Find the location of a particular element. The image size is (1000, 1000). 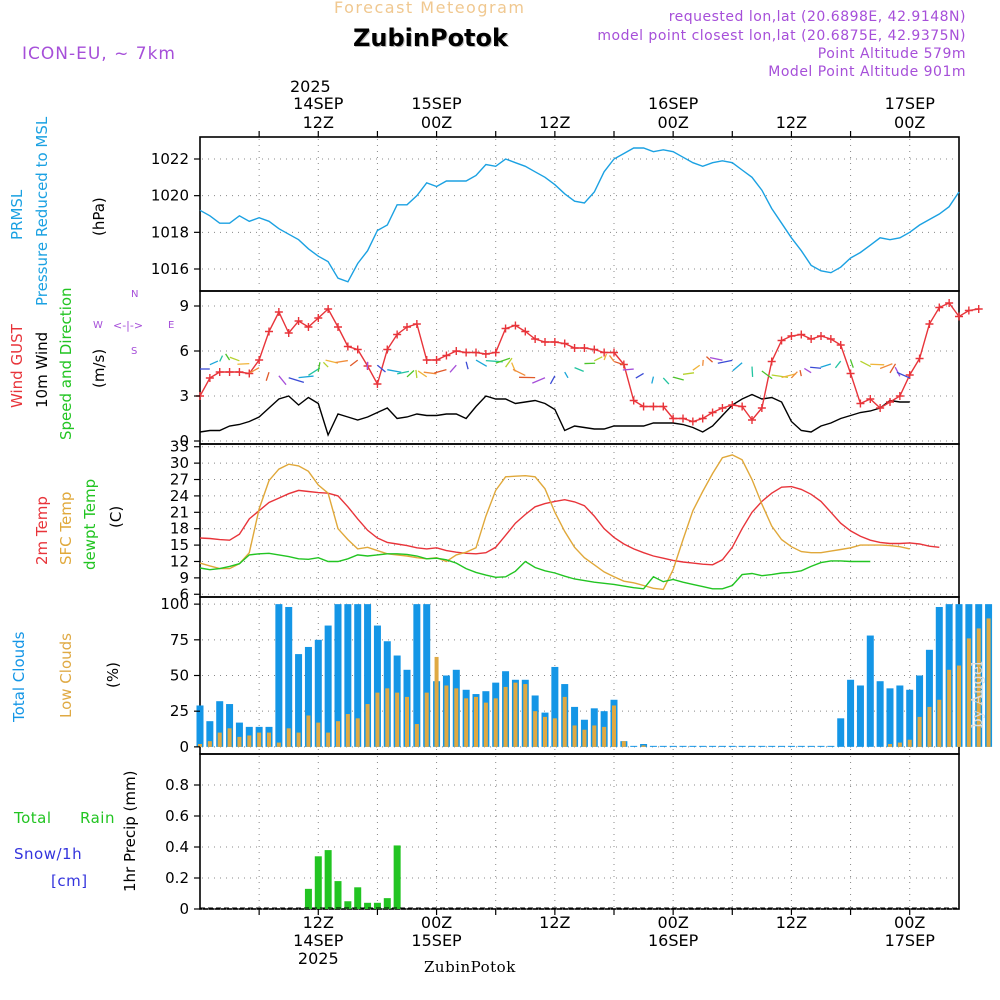

y-tick-label: 50 is located at coordinates (179, 676).